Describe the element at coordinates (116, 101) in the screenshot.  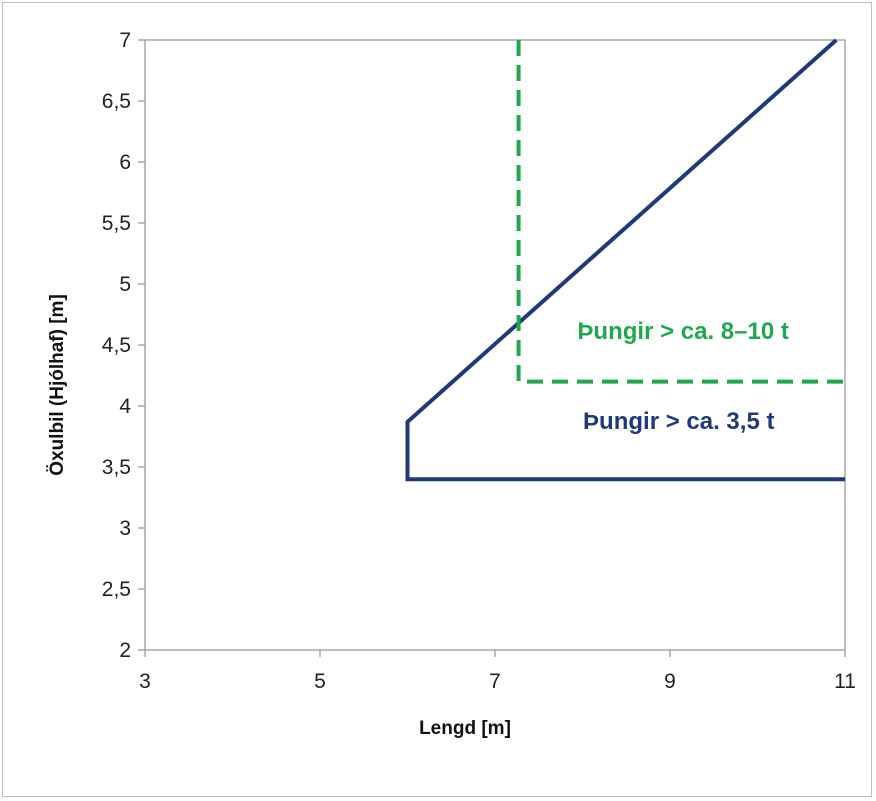
I see `y-tick-label: 6,5` at that location.